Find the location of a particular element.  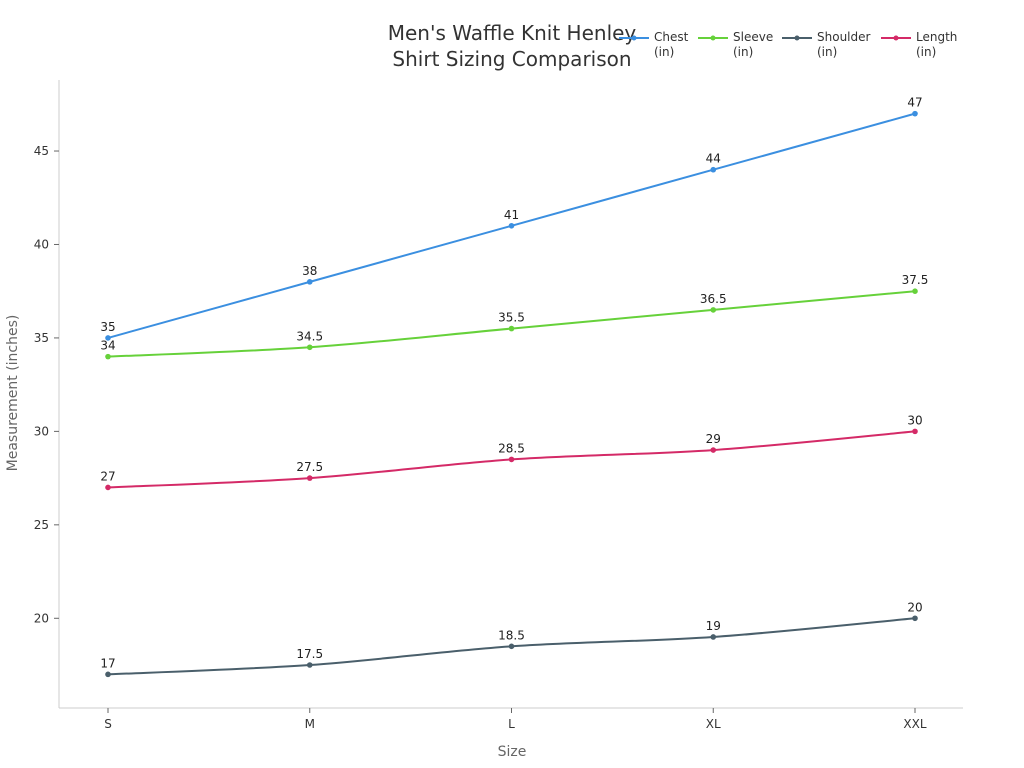

data-label-chest: 47 is located at coordinates (914, 103).